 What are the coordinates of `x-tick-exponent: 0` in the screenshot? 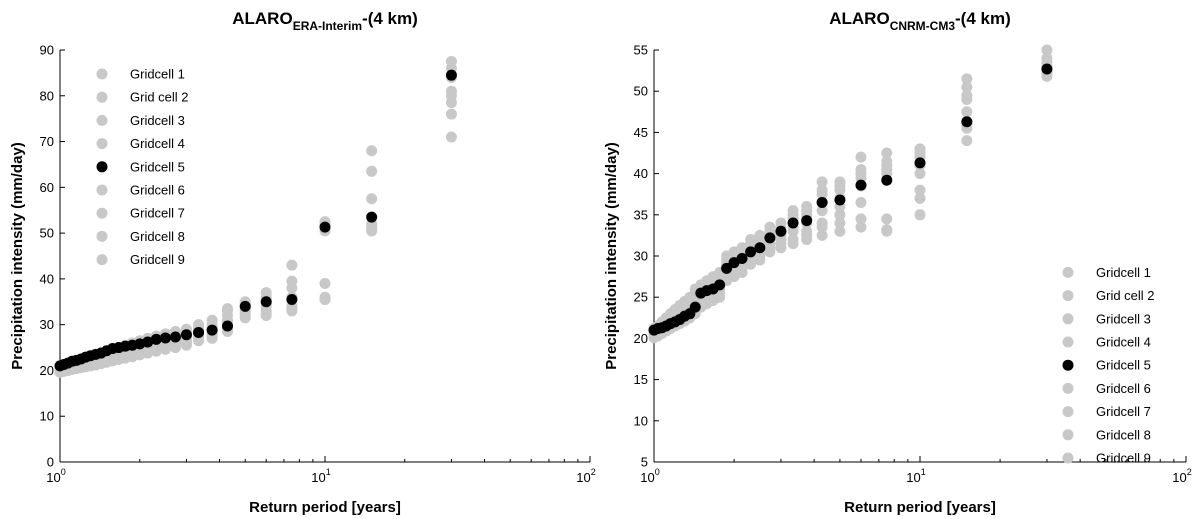 It's located at (657, 472).